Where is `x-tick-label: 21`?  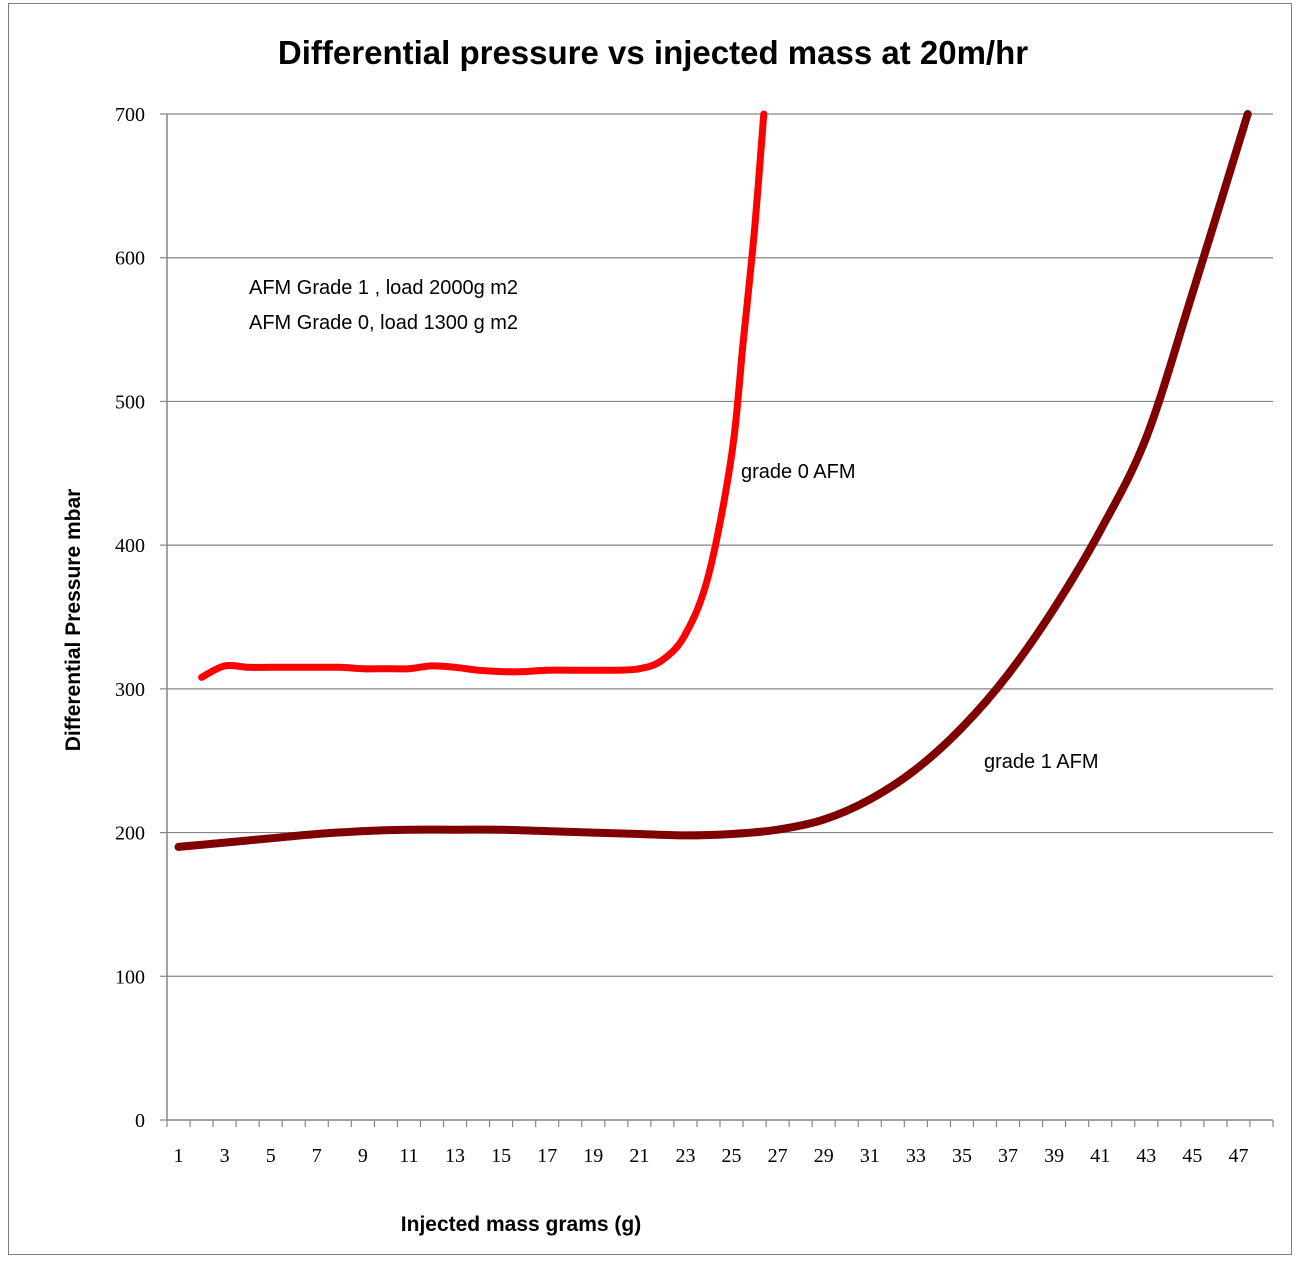 x-tick-label: 21 is located at coordinates (639, 1156).